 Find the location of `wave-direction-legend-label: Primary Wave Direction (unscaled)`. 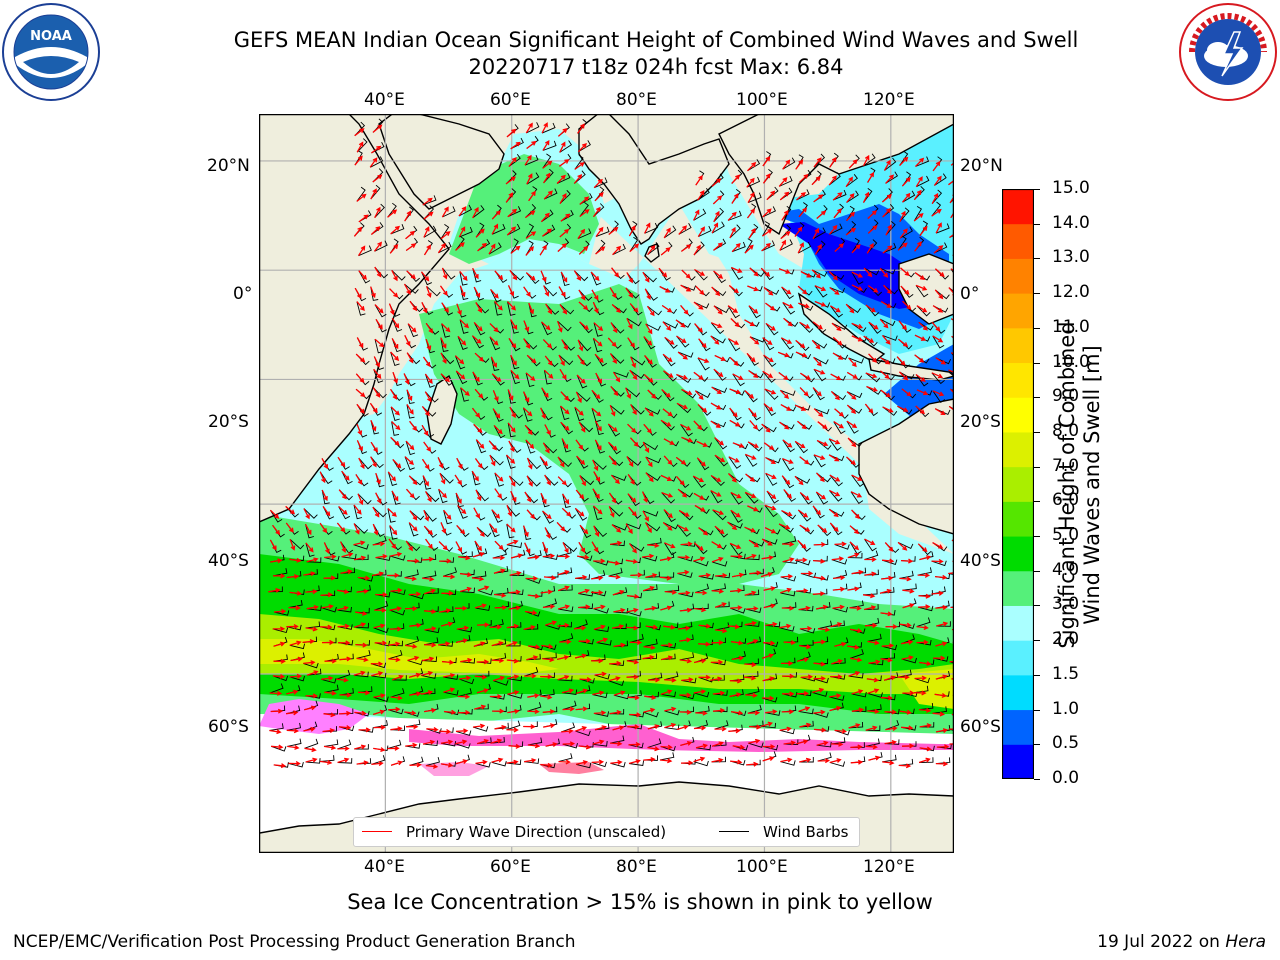

wave-direction-legend-label: Primary Wave Direction (unscaled) is located at coordinates (536, 832).